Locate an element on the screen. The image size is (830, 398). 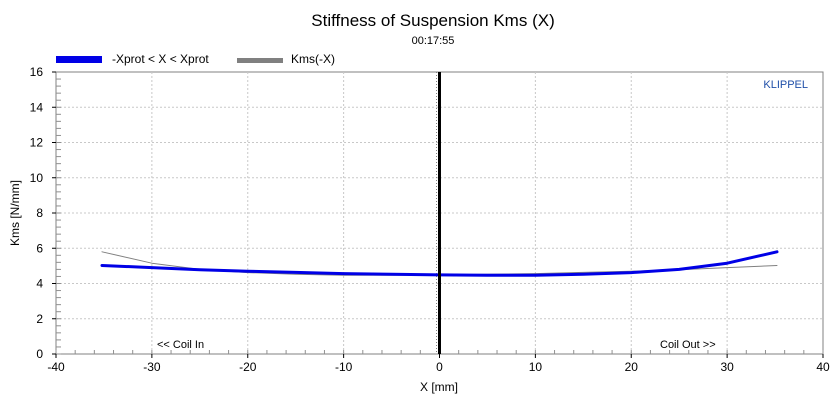
x-axis-label: X [mm] is located at coordinates (439, 387).